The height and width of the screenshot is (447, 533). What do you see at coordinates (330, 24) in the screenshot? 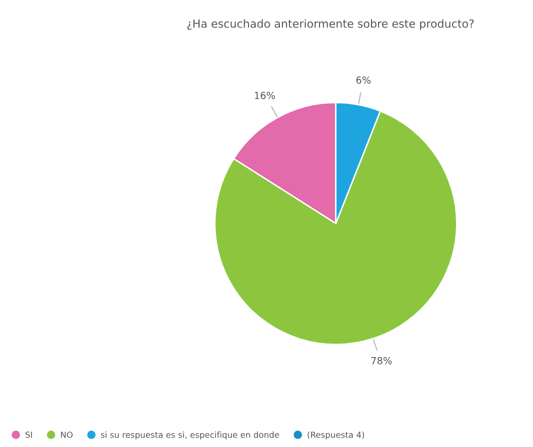
I see `chart-title: ¿Ha escuchado anteriormente sobre este producto?` at bounding box center [330, 24].